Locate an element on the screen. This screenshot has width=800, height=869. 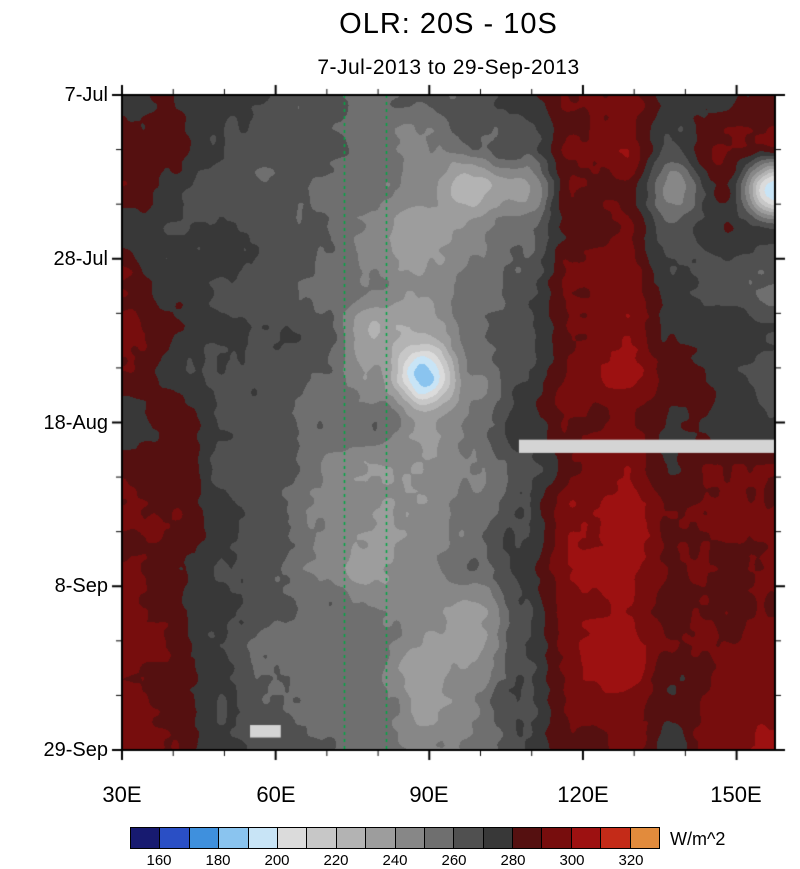
cbar-tick-320: 320 is located at coordinates (631, 860).